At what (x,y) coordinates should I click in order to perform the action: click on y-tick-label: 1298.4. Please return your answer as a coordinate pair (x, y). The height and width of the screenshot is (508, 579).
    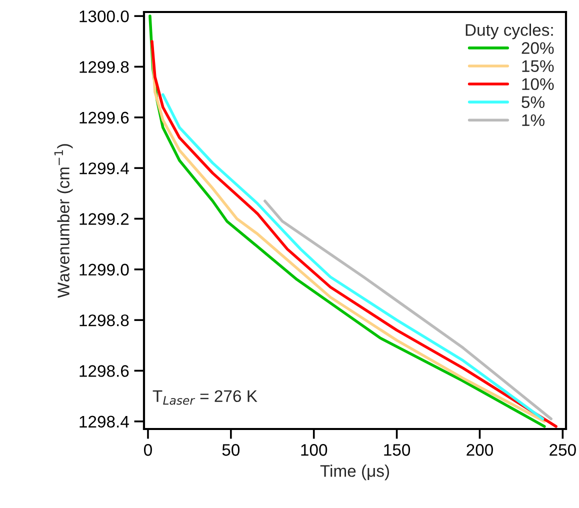
    Looking at the image, I should click on (104, 422).